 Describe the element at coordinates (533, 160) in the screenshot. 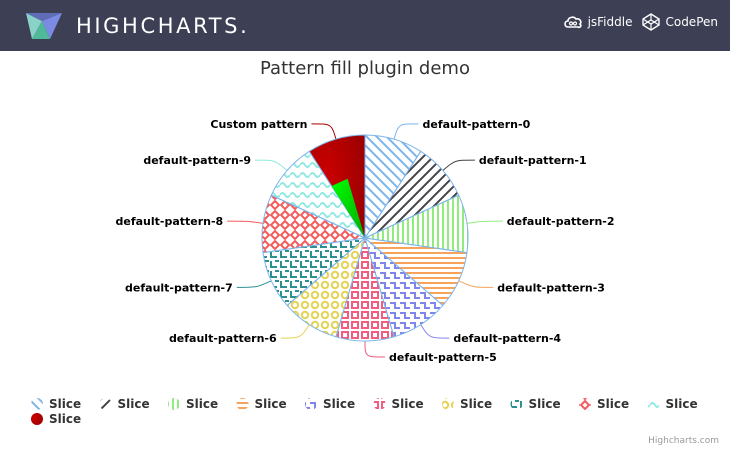

I see `data-label-1: default-pattern-1` at that location.